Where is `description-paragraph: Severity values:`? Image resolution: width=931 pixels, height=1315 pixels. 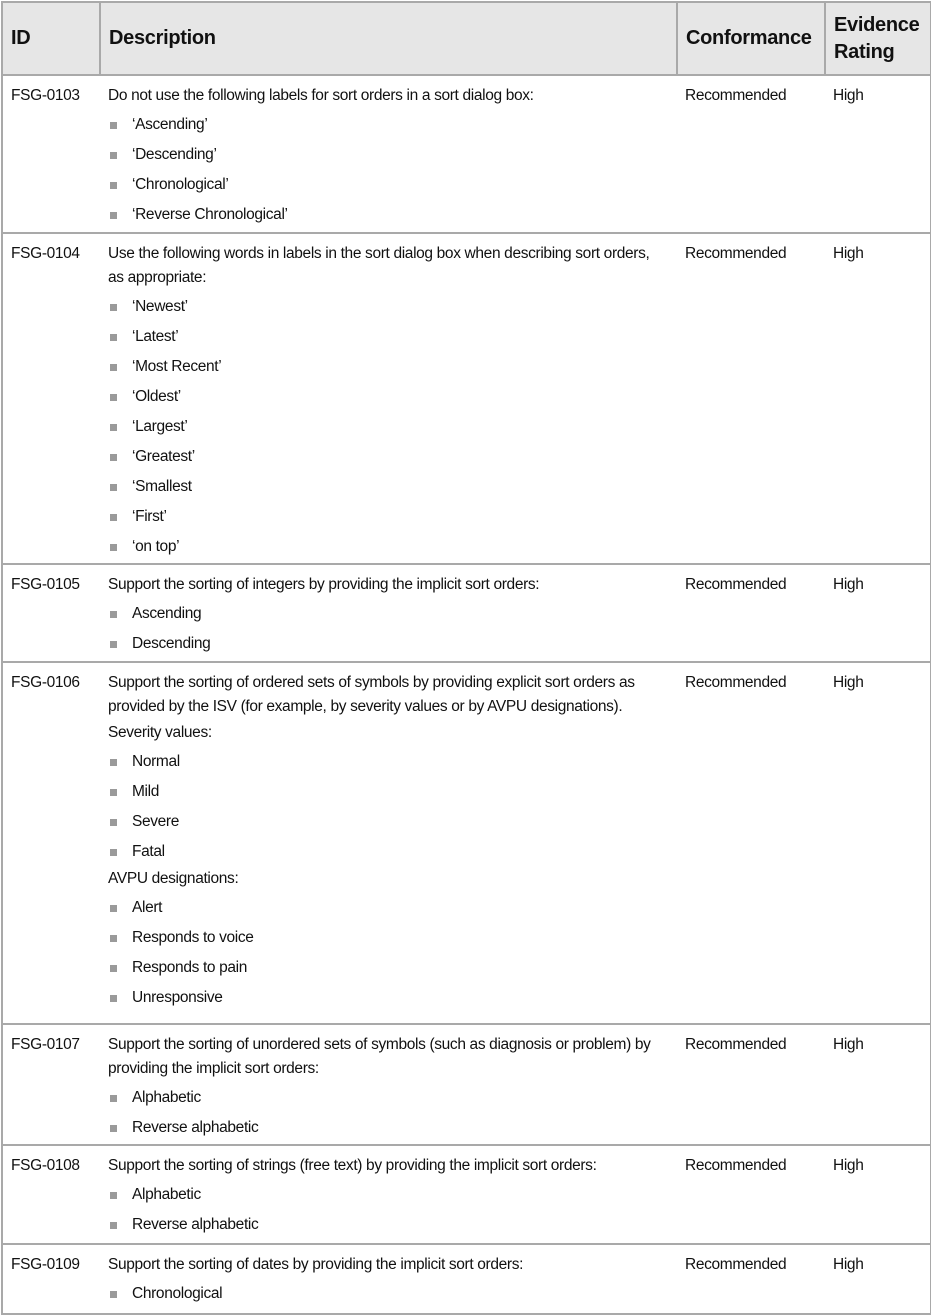 description-paragraph: Severity values: is located at coordinates (160, 732).